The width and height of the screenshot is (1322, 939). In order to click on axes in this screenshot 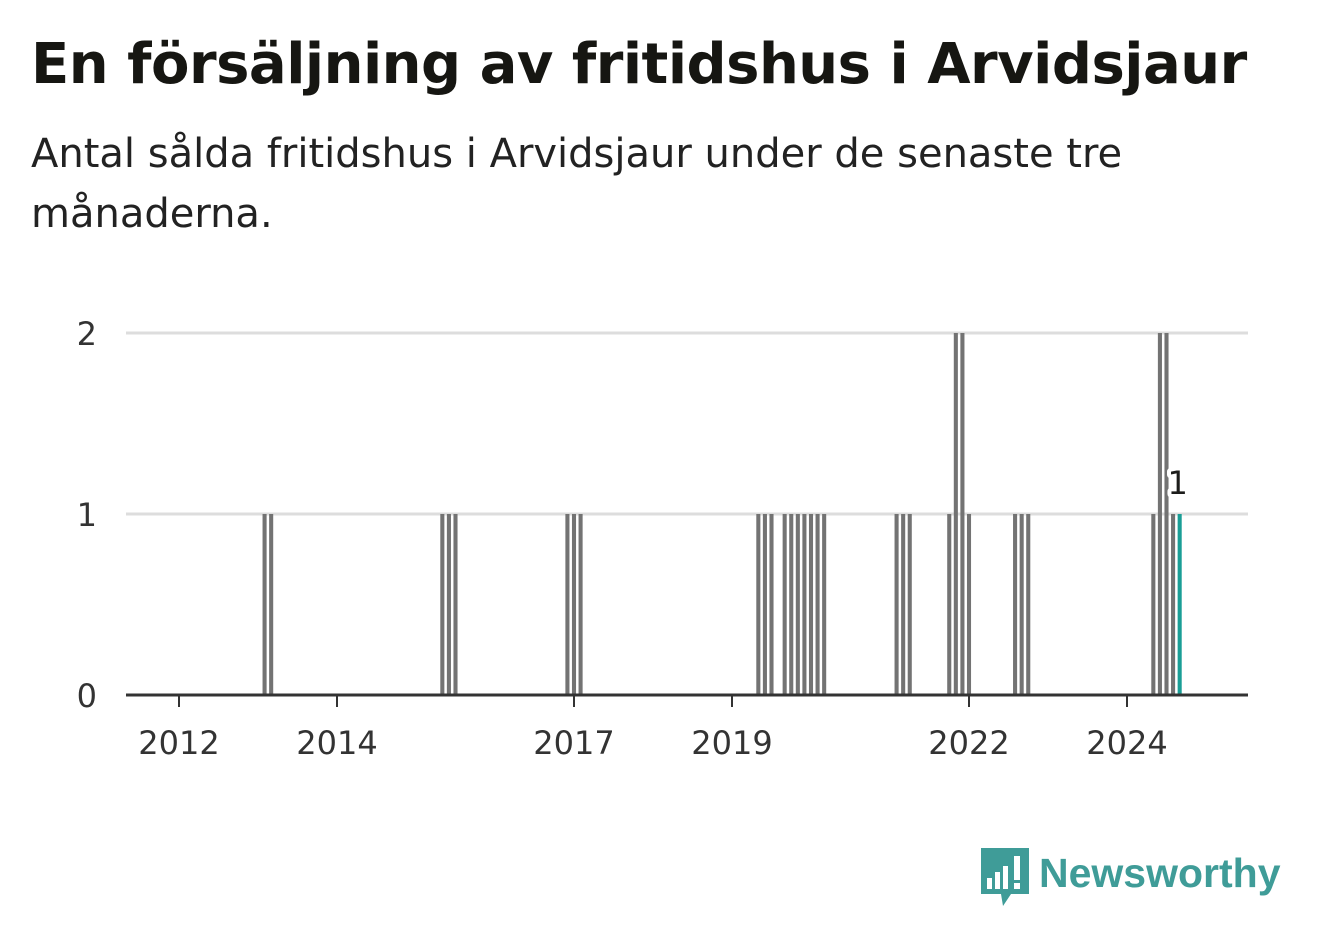, I will do `click(687, 700)`.